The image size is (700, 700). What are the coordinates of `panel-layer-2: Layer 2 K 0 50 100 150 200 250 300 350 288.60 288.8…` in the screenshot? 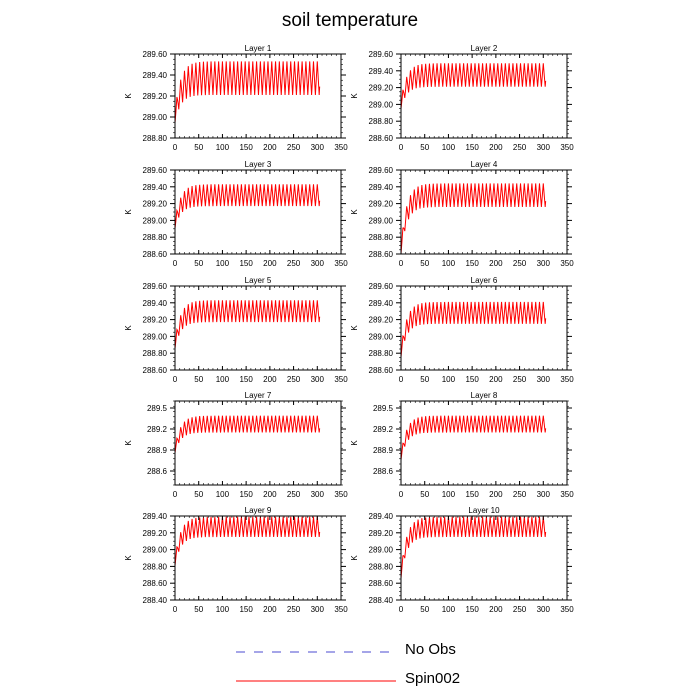 It's located at (462, 98).